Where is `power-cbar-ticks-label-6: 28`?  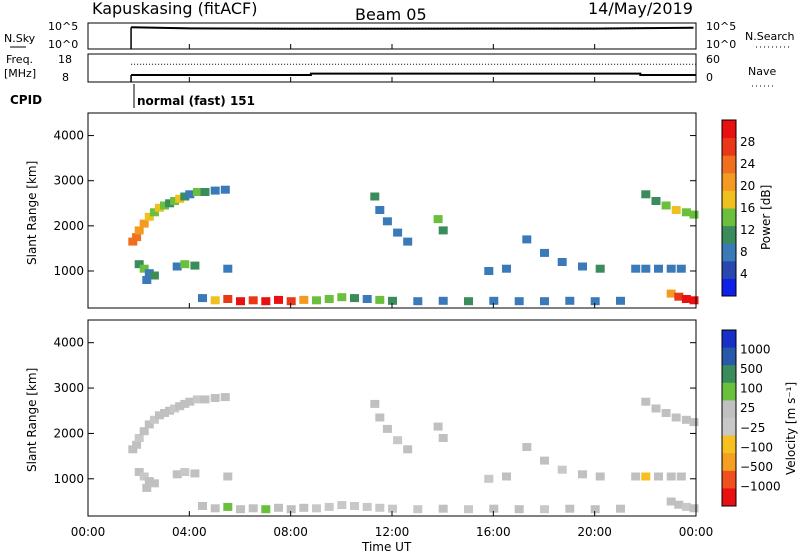 power-cbar-ticks-label-6: 28 is located at coordinates (747, 142).